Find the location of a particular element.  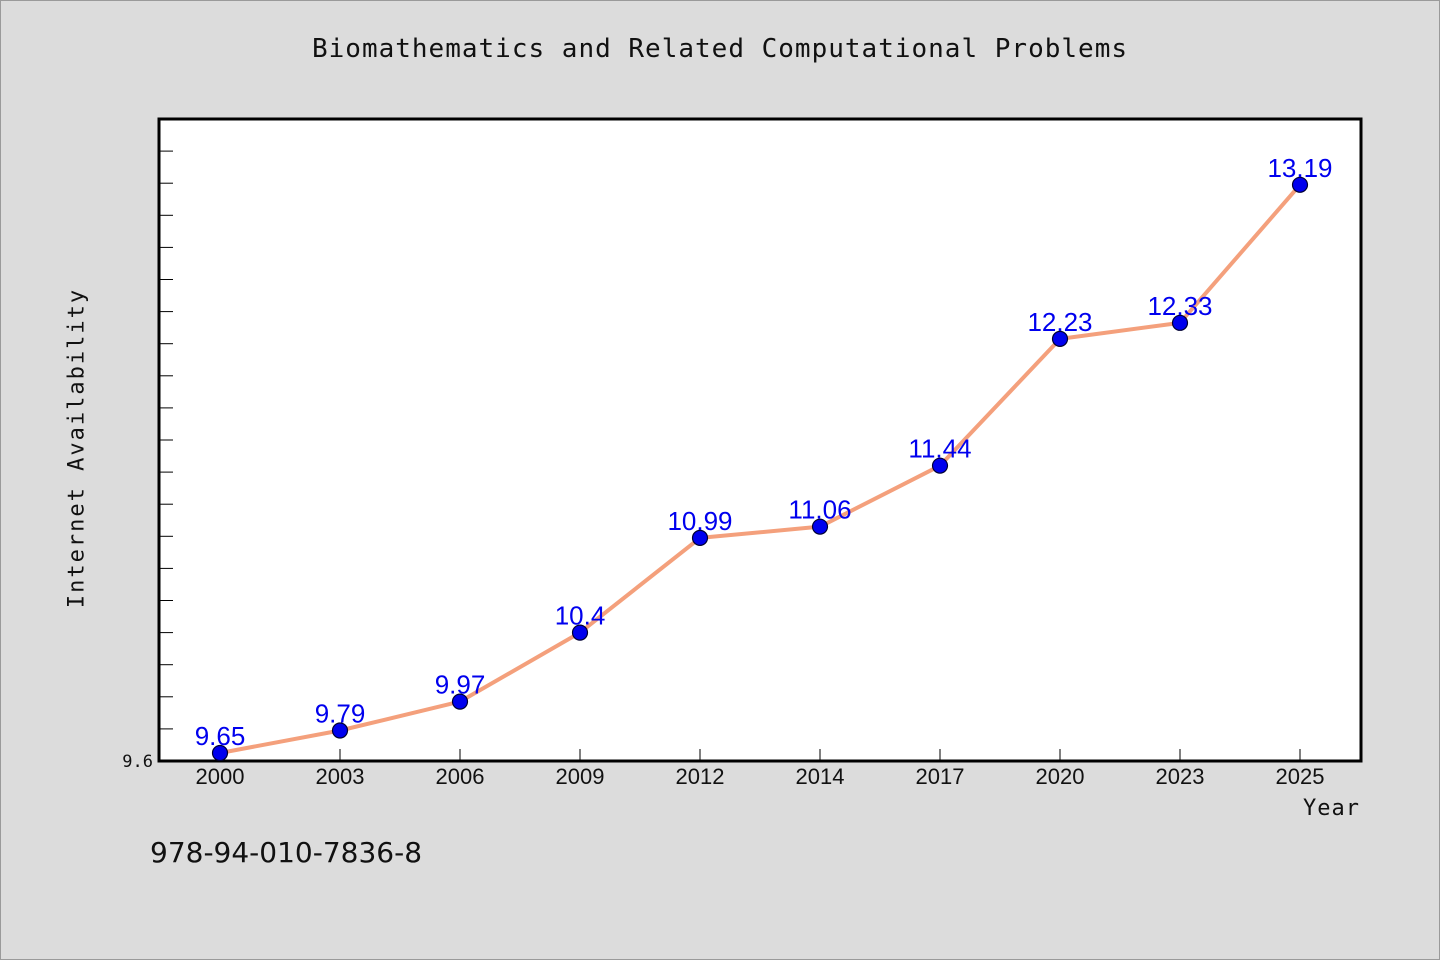

data-label: 9.79 is located at coordinates (340, 714).